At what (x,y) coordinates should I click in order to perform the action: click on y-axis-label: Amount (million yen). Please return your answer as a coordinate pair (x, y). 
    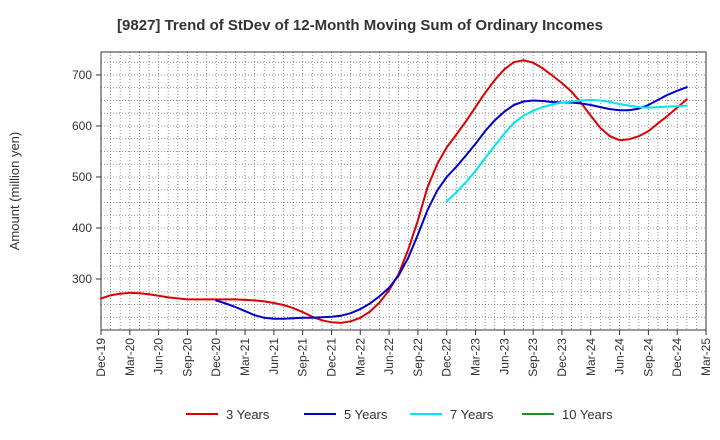
    Looking at the image, I should click on (14, 191).